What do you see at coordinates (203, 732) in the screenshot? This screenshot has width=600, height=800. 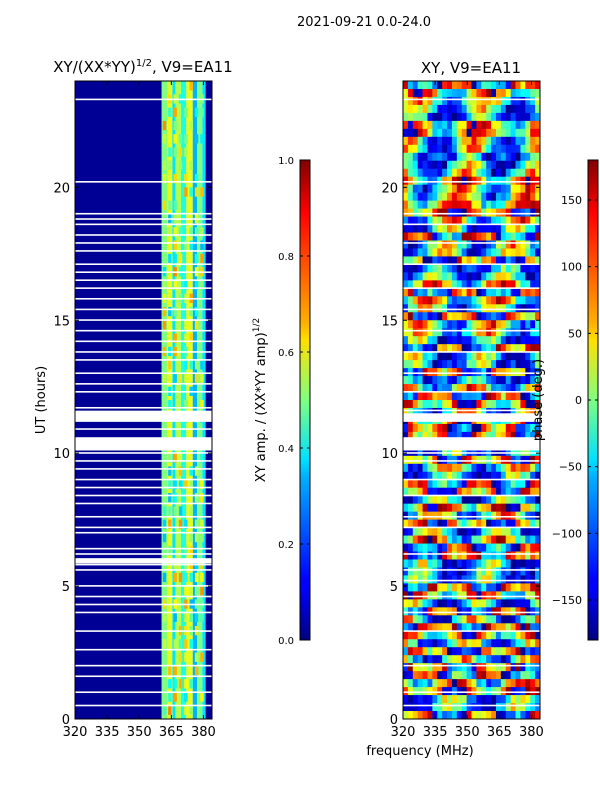 I see `x-tick-label: 380` at bounding box center [203, 732].